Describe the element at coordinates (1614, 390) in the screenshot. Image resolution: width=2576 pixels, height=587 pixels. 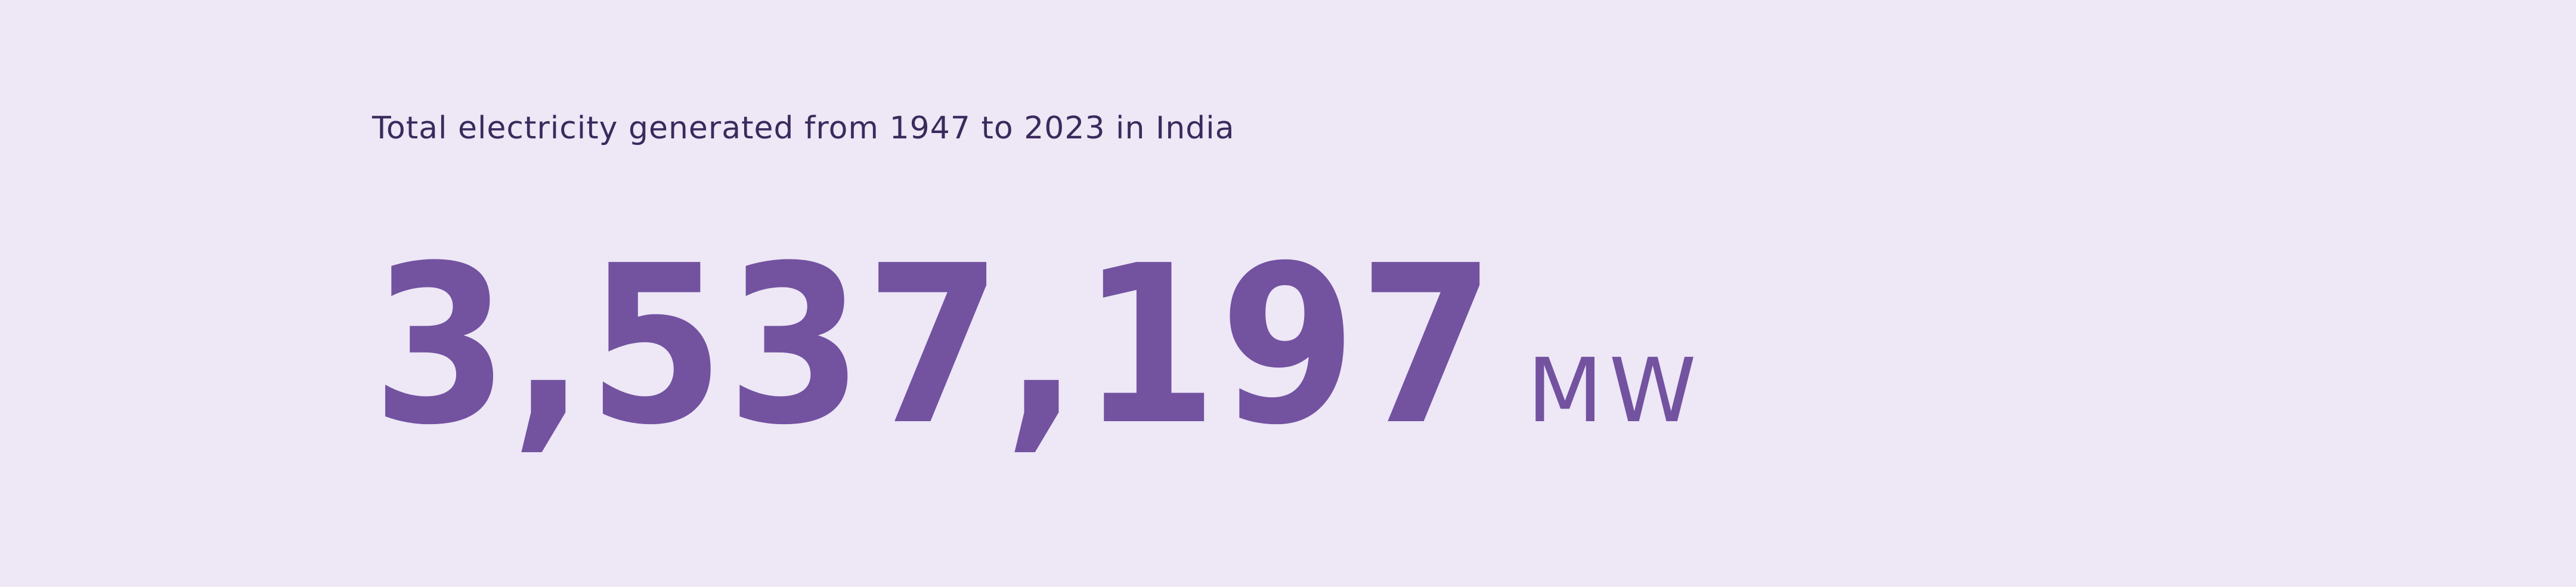
I see `stat-unit: MW` at that location.